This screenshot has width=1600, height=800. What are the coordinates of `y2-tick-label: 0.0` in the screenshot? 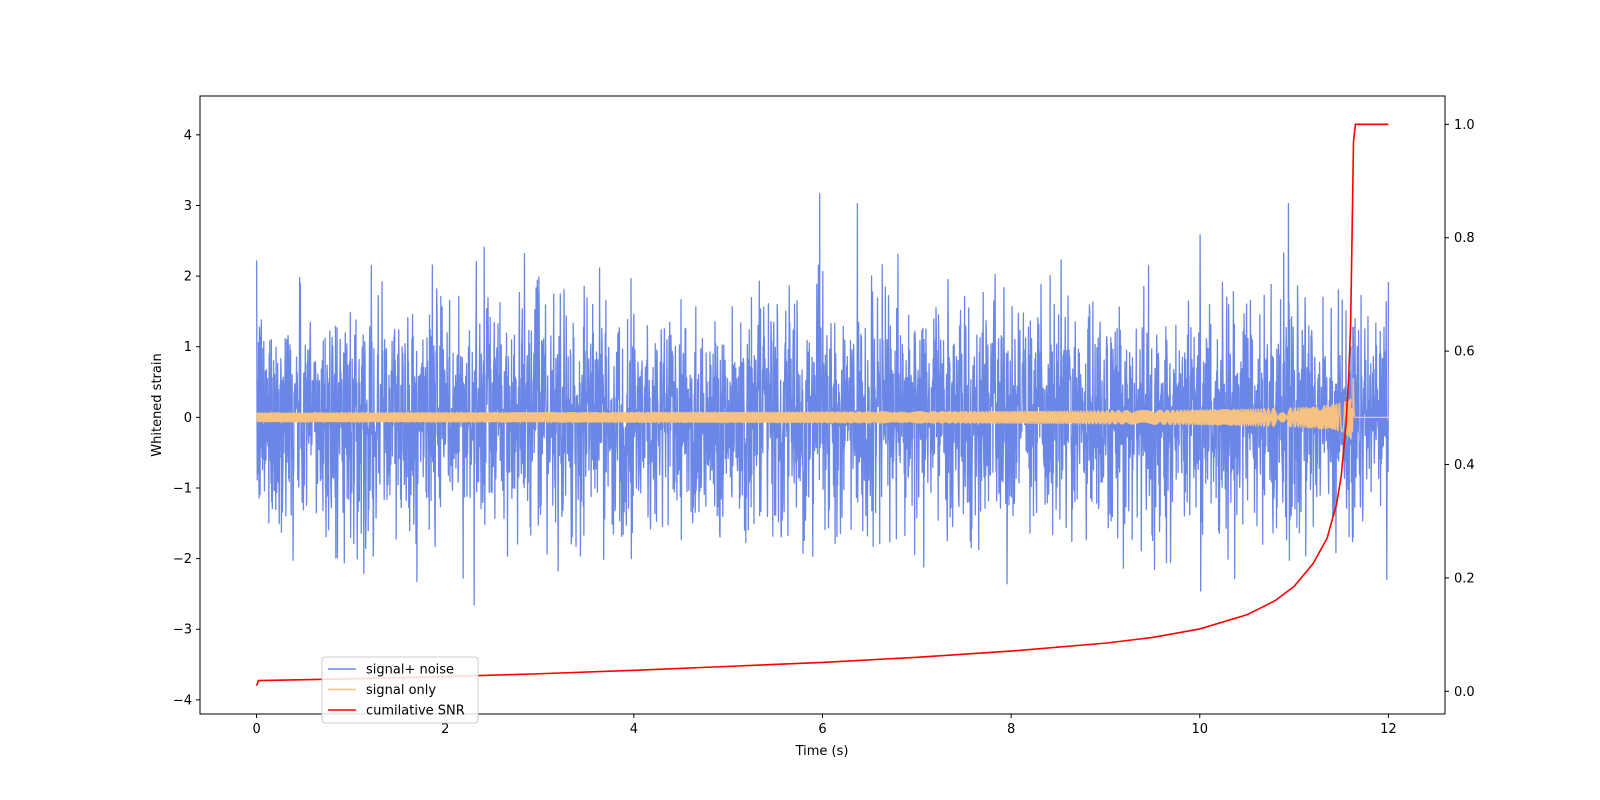 It's located at (1464, 692).